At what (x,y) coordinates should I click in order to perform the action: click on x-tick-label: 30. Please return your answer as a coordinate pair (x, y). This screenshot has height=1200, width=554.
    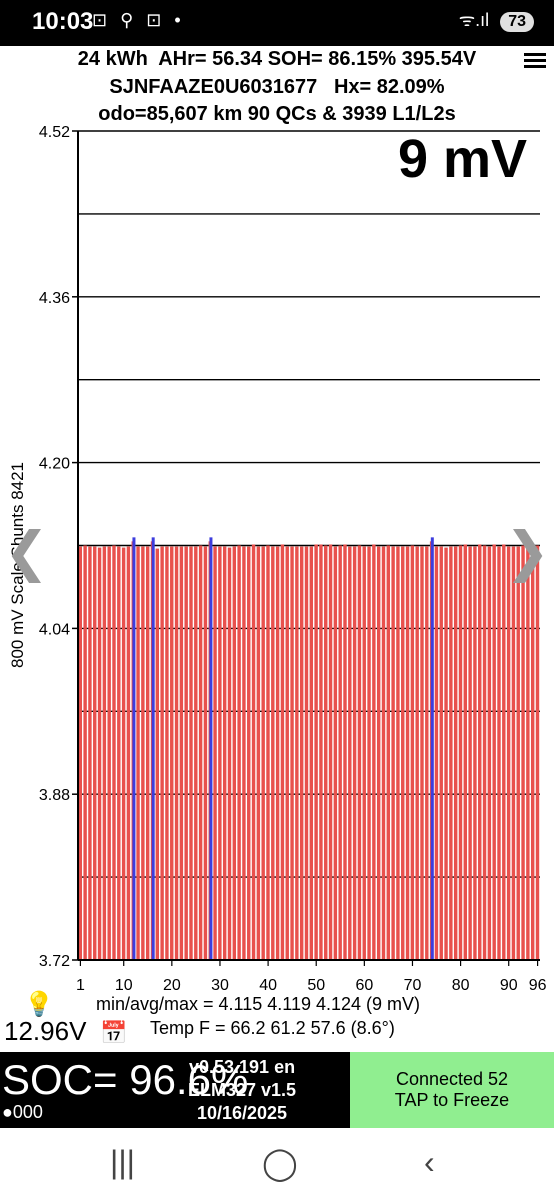
    Looking at the image, I should click on (220, 985).